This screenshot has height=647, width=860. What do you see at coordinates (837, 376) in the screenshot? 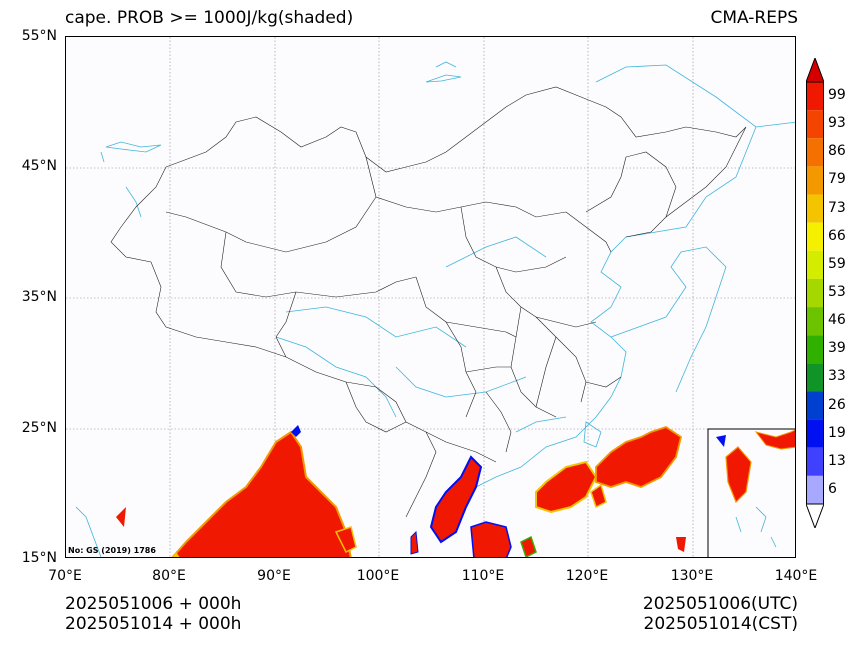
I see `colorbar-tick-label: 33` at bounding box center [837, 376].